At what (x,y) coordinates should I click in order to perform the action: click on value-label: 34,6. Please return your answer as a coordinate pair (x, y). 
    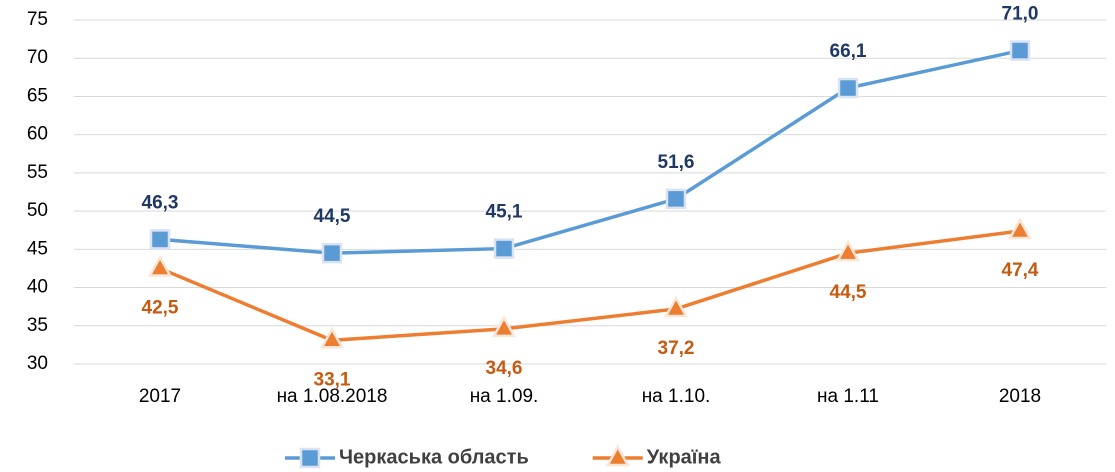
    Looking at the image, I should click on (504, 368).